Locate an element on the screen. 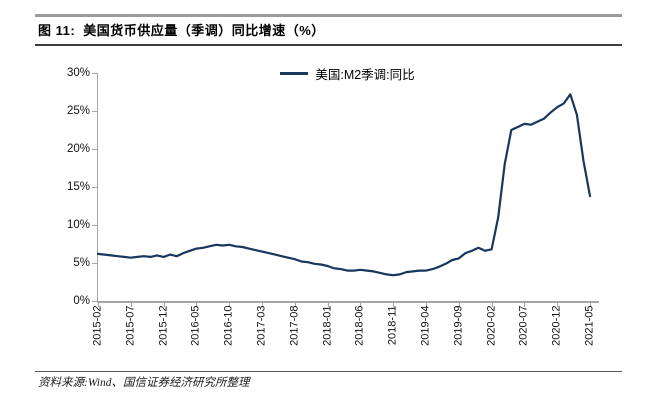 The width and height of the screenshot is (660, 404). figure-title-row: 图 11: 美国货币供应量（季调）同比增速（%） is located at coordinates (181, 29).